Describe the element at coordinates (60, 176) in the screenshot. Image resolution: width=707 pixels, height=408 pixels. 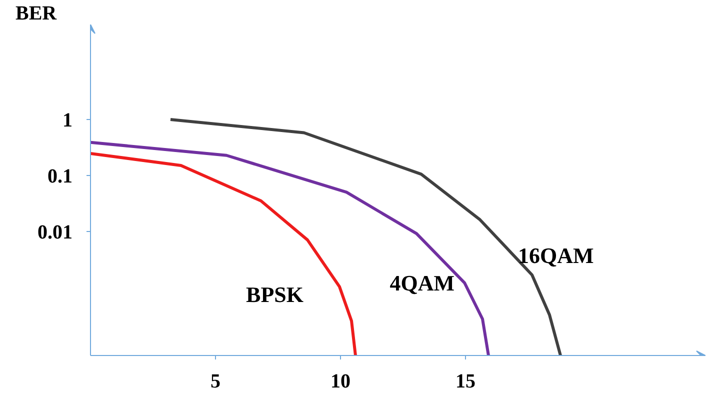
I see `y-tick-label: 0.1` at that location.